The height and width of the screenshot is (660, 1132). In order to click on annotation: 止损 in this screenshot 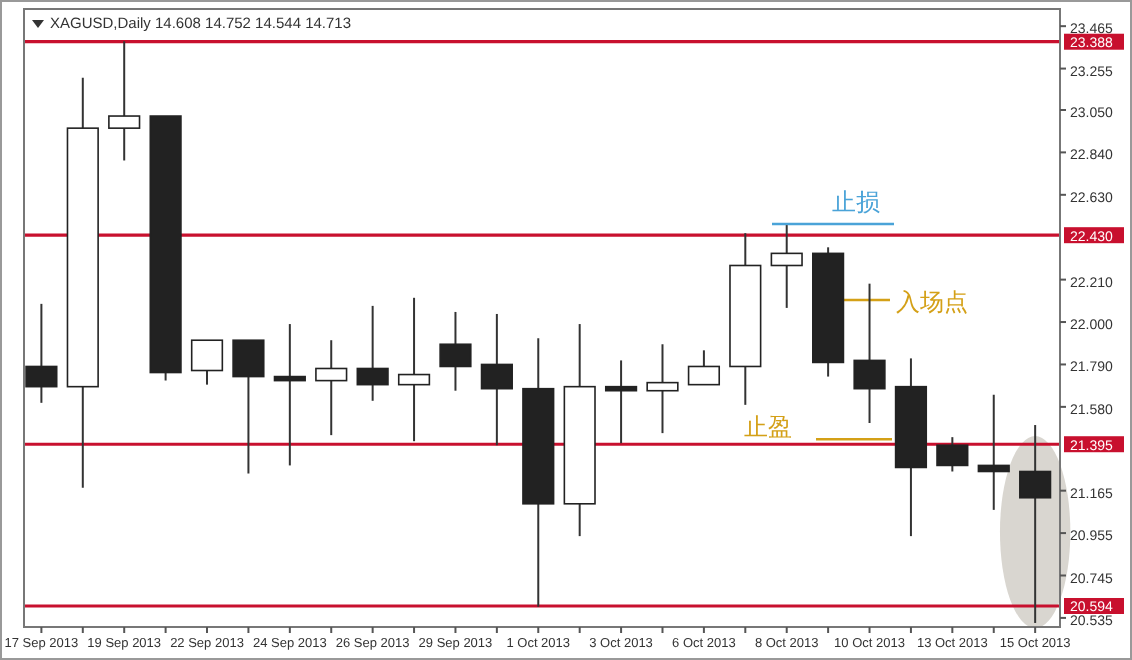, I will do `click(856, 202)`.